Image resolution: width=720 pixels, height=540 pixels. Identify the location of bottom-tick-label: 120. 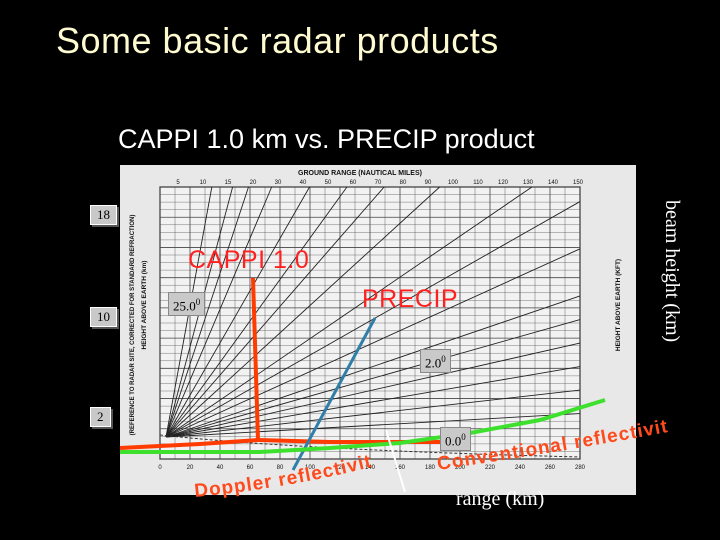
(340, 468).